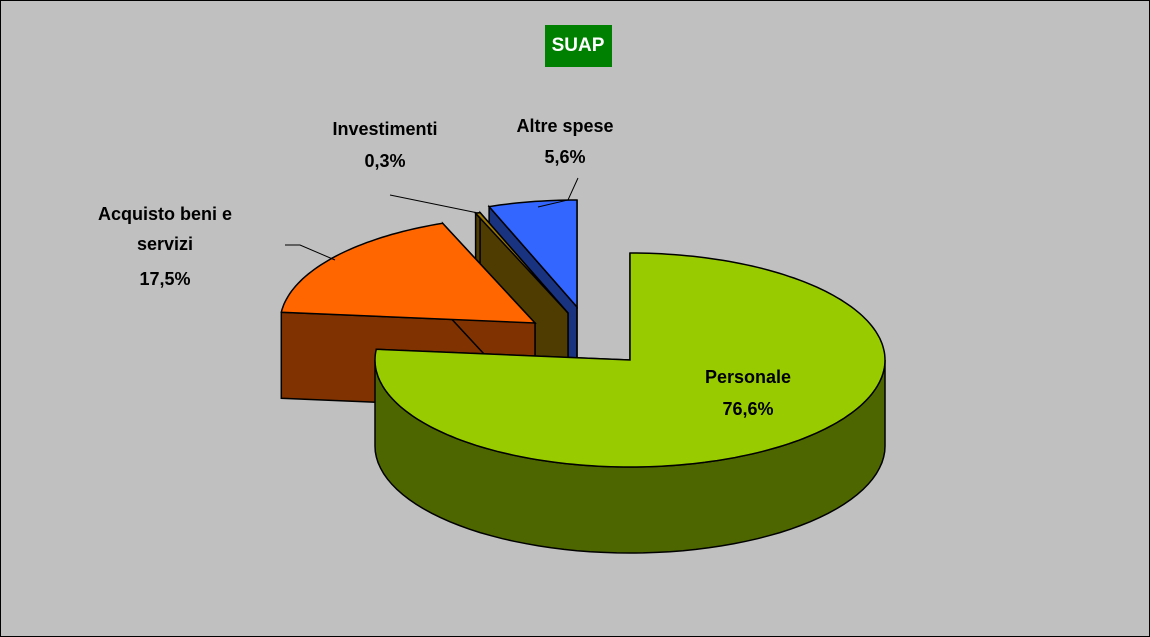 The height and width of the screenshot is (637, 1150). I want to click on category-label: Personale, so click(748, 377).